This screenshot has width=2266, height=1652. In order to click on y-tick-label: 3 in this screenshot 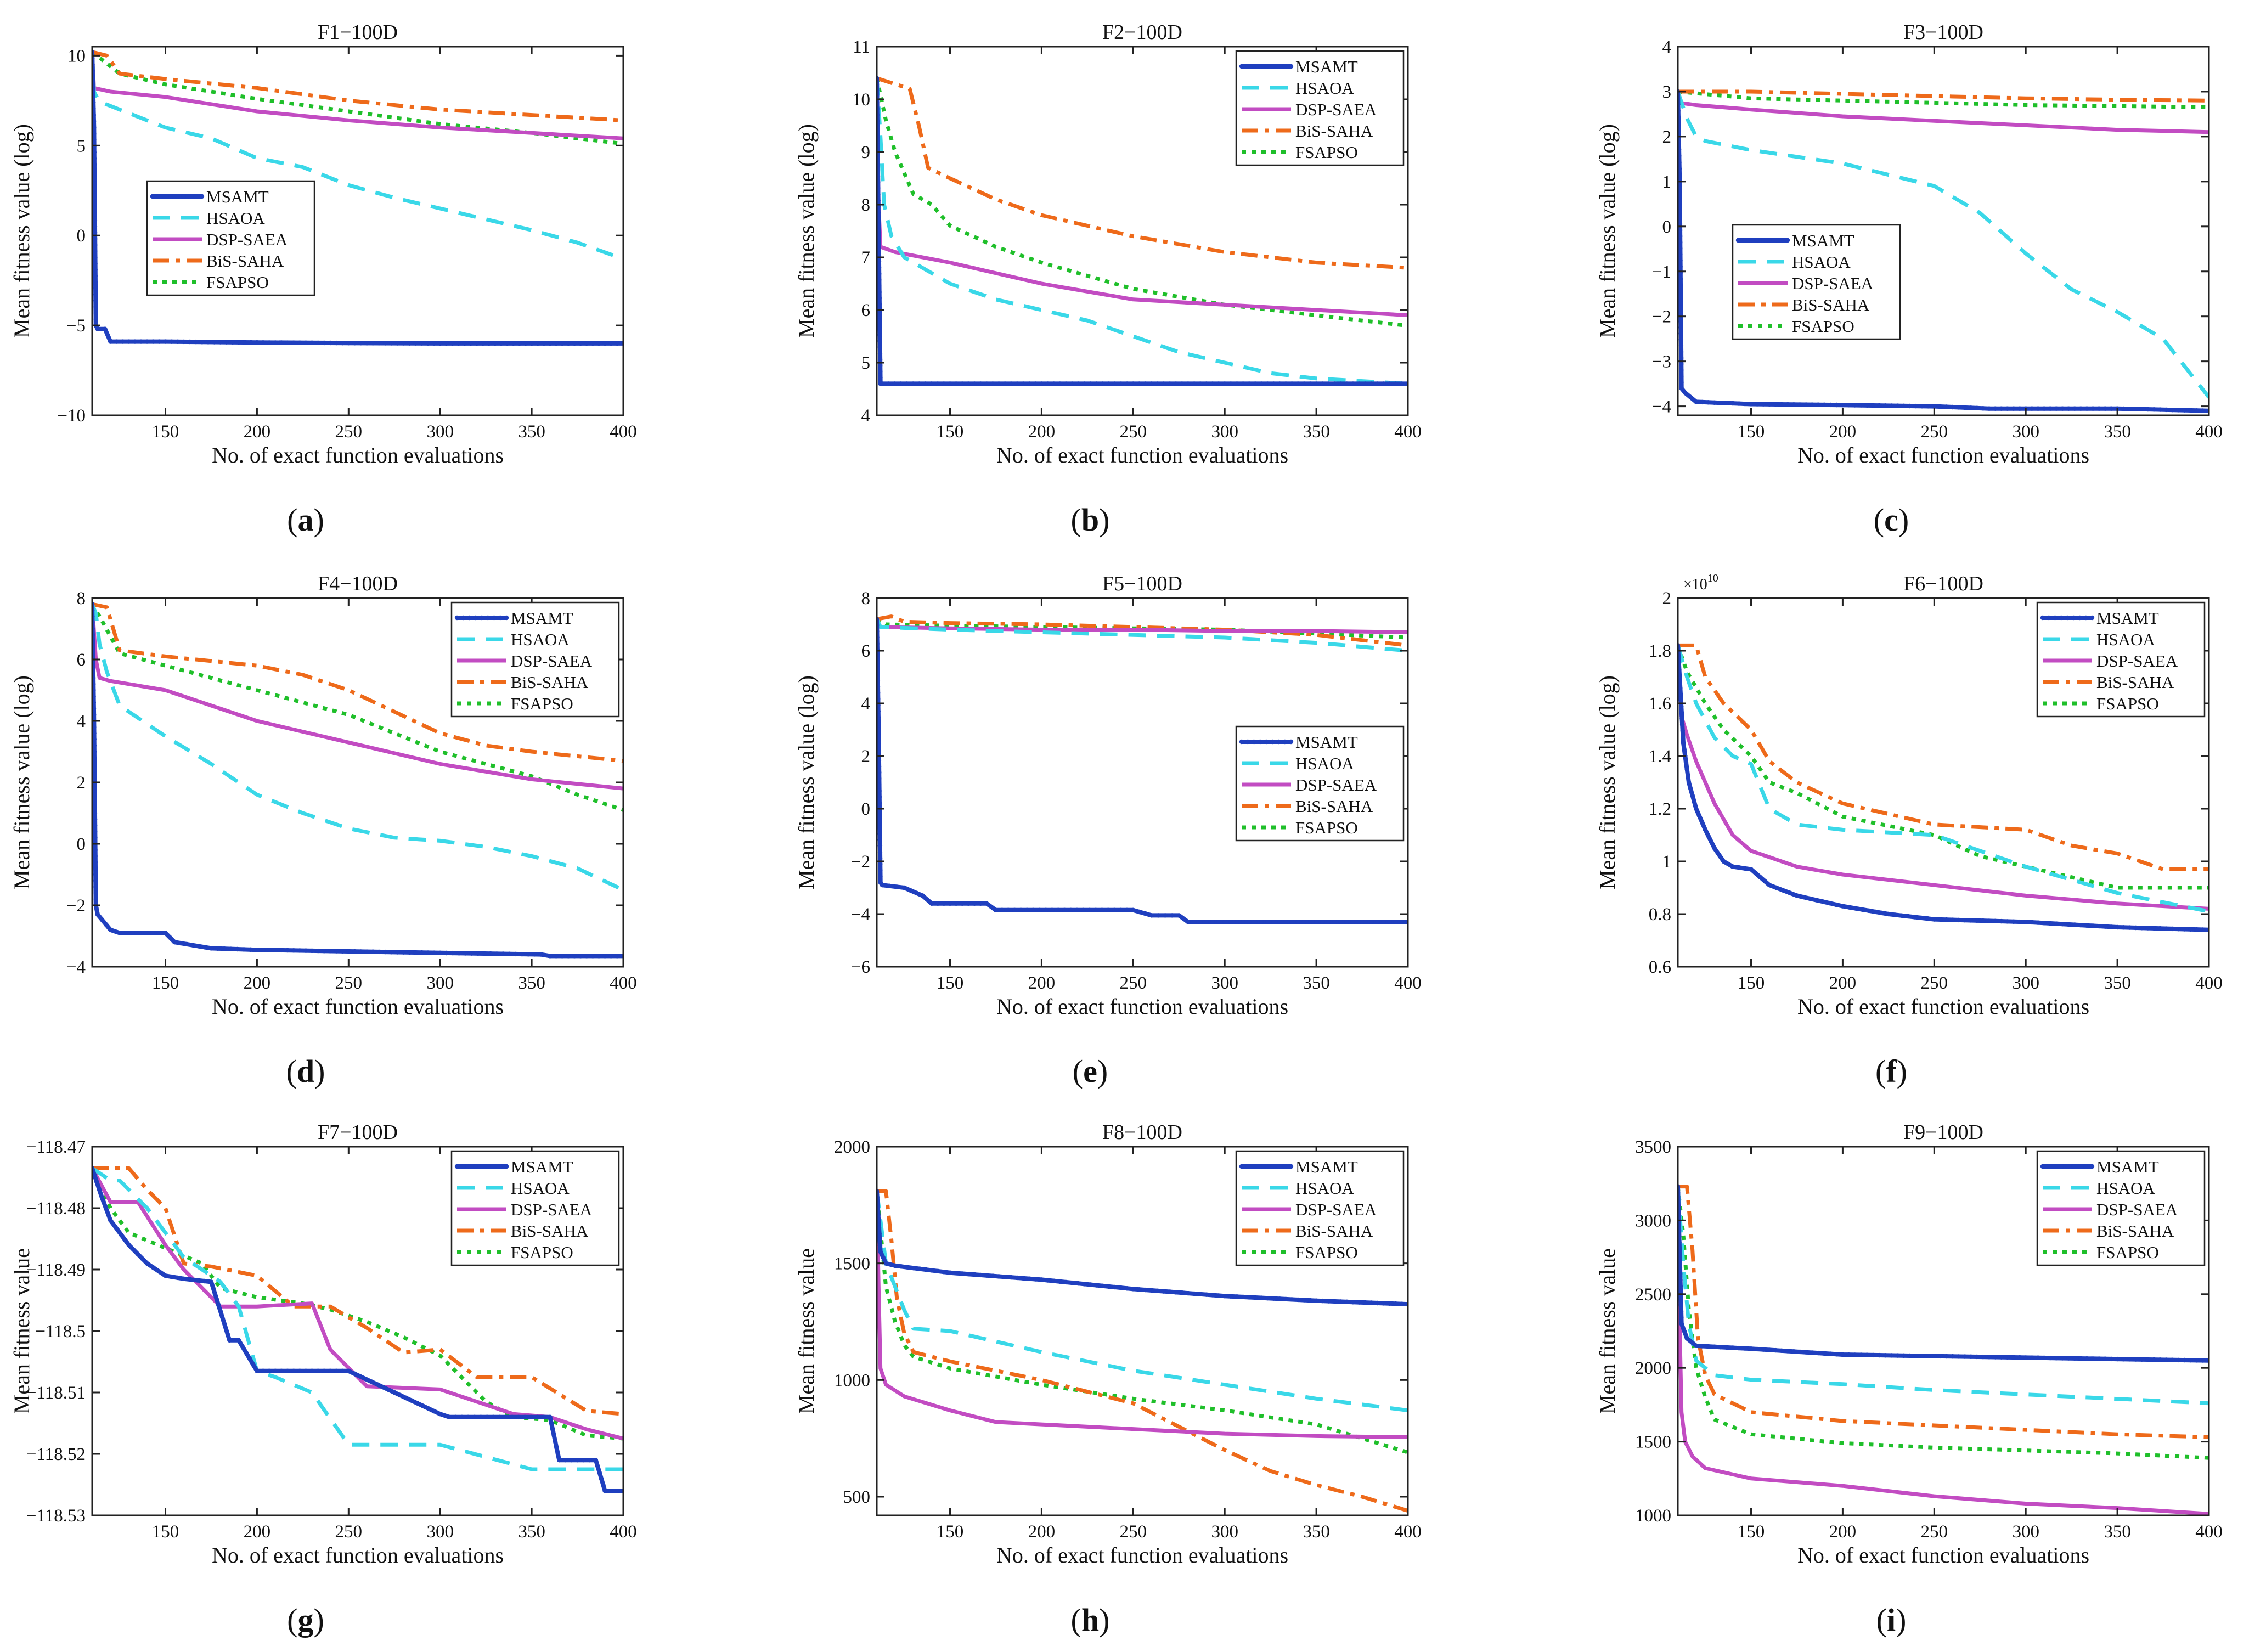, I will do `click(1667, 92)`.